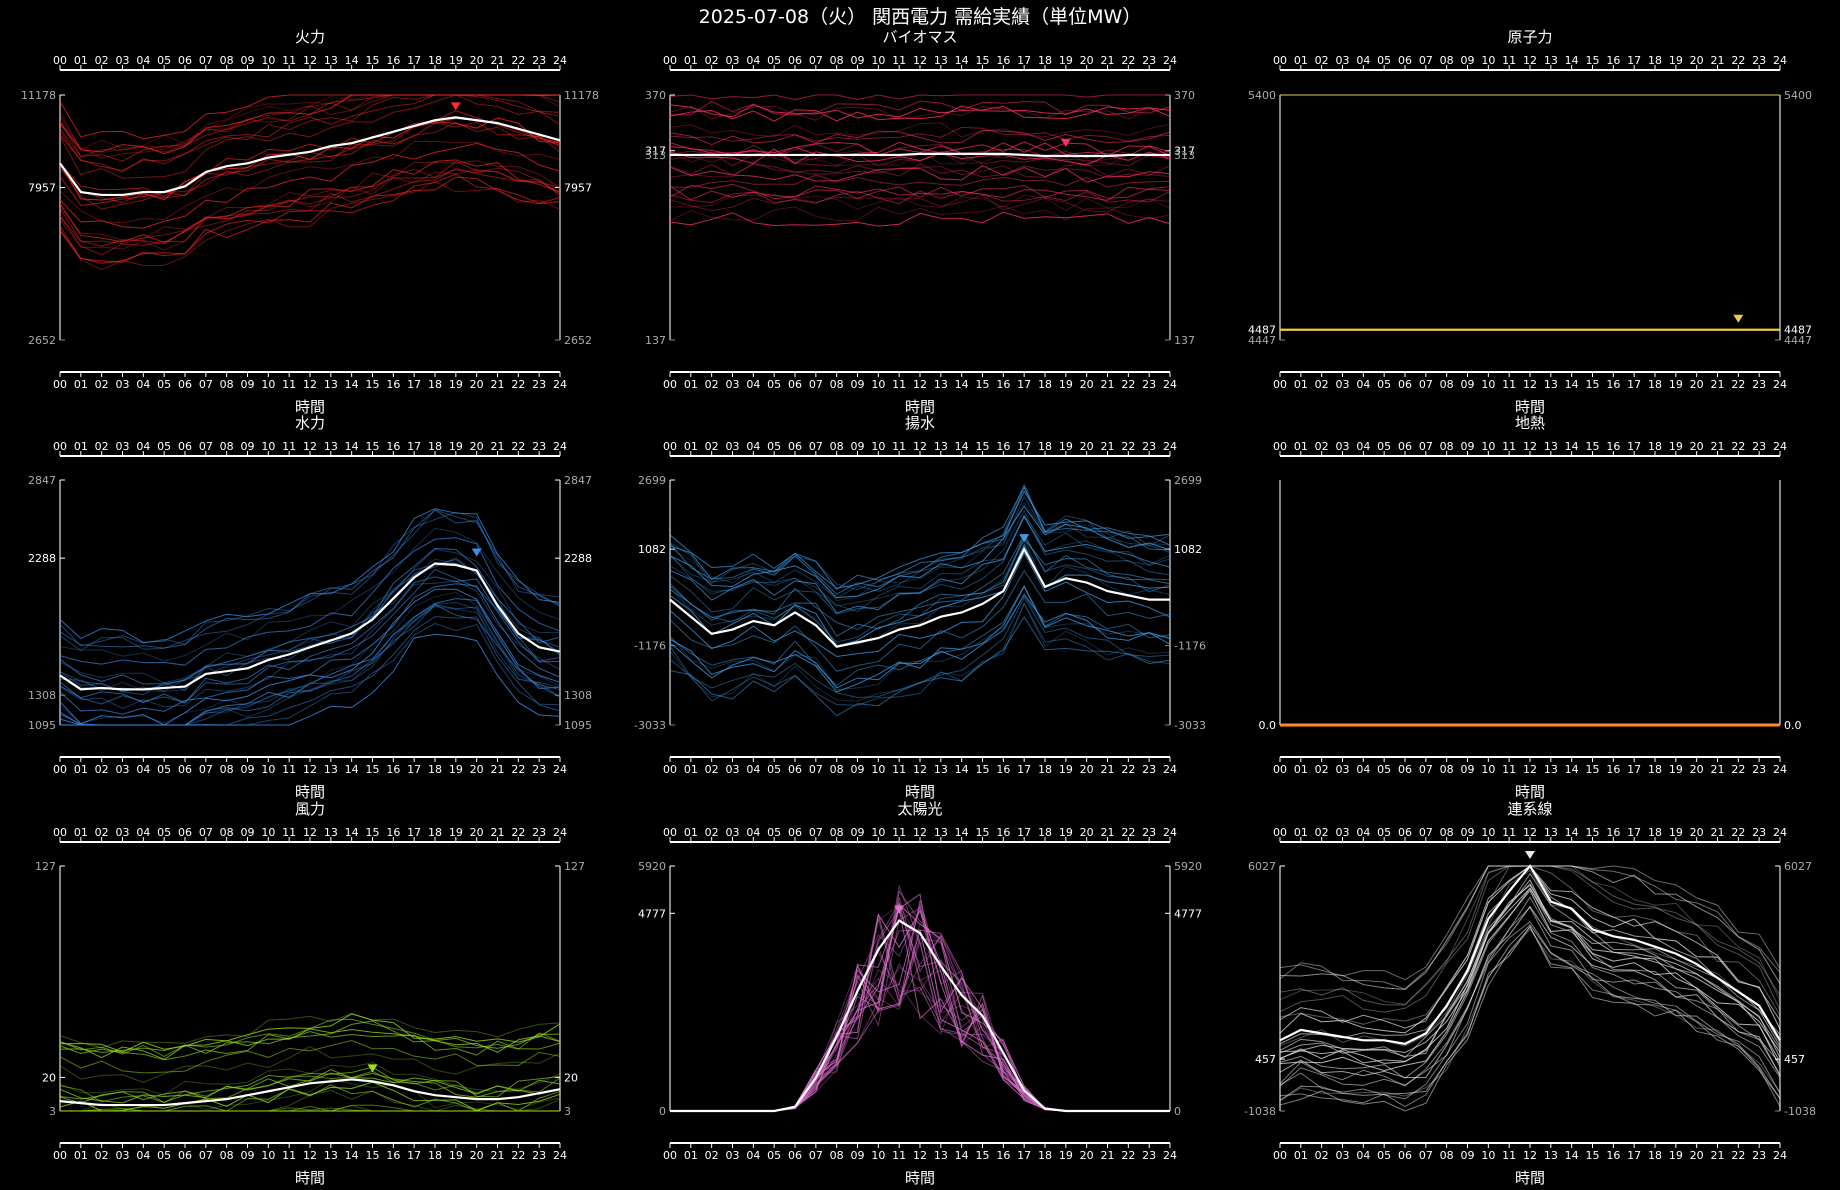 The width and height of the screenshot is (1840, 1190). I want to click on y-tick-label: 0, so click(1177, 1111).